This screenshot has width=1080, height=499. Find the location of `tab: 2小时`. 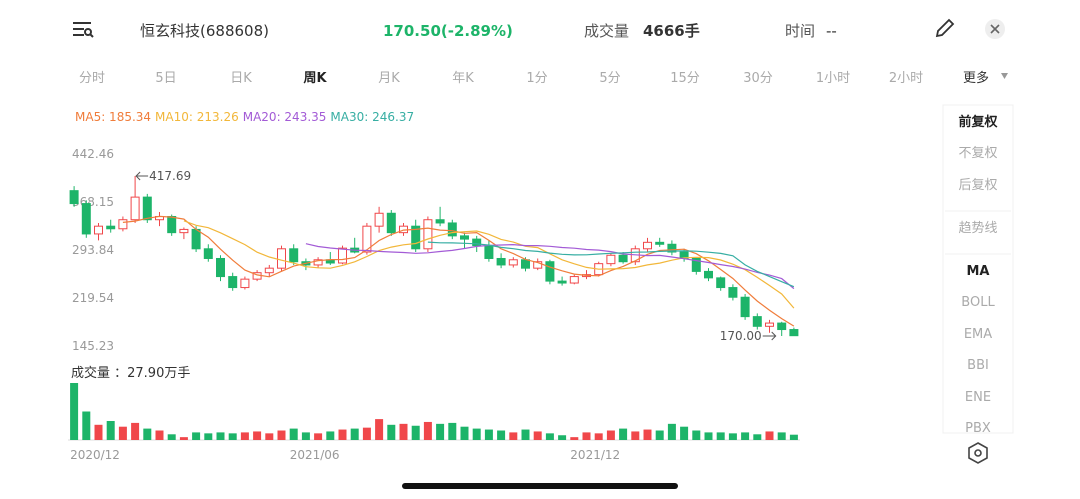

tab: 2小时 is located at coordinates (906, 78).